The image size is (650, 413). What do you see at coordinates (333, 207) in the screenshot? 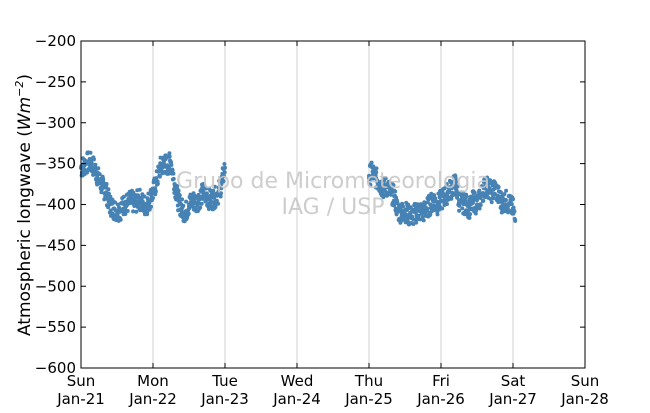
I see `watermark-line-2: IAG / USP` at bounding box center [333, 207].